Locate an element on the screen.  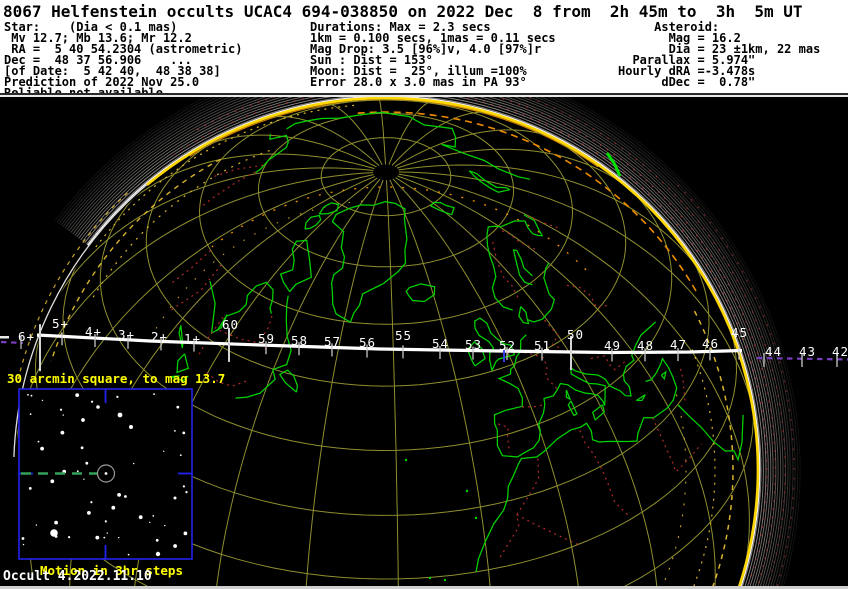
target-star-circle is located at coordinates (106, 473).